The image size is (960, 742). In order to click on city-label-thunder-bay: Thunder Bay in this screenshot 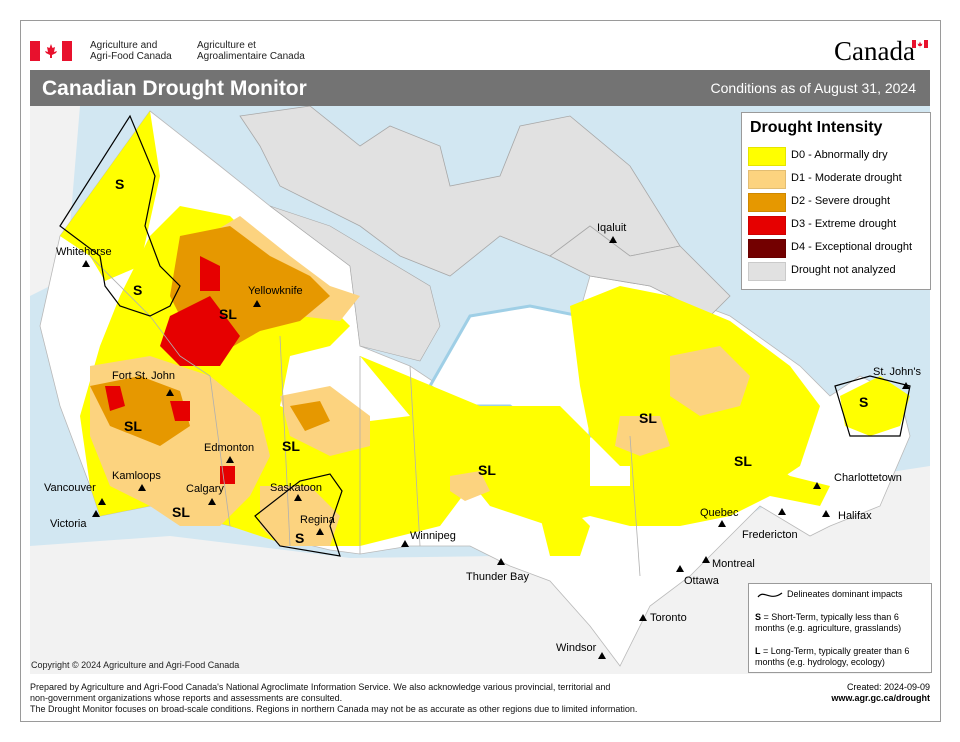, I will do `click(497, 577)`.